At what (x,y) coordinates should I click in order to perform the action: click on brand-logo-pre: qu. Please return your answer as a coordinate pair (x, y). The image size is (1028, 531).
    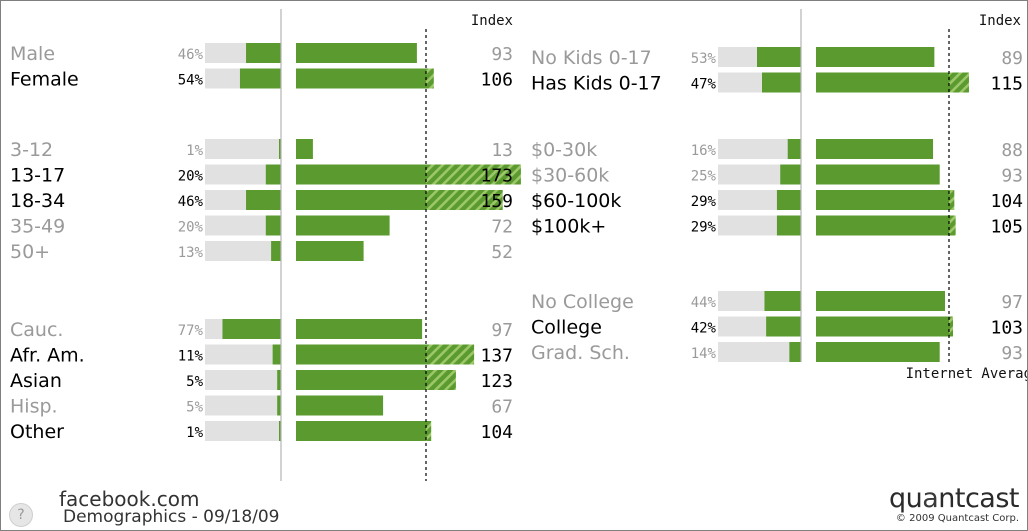
    Looking at the image, I should click on (905, 498).